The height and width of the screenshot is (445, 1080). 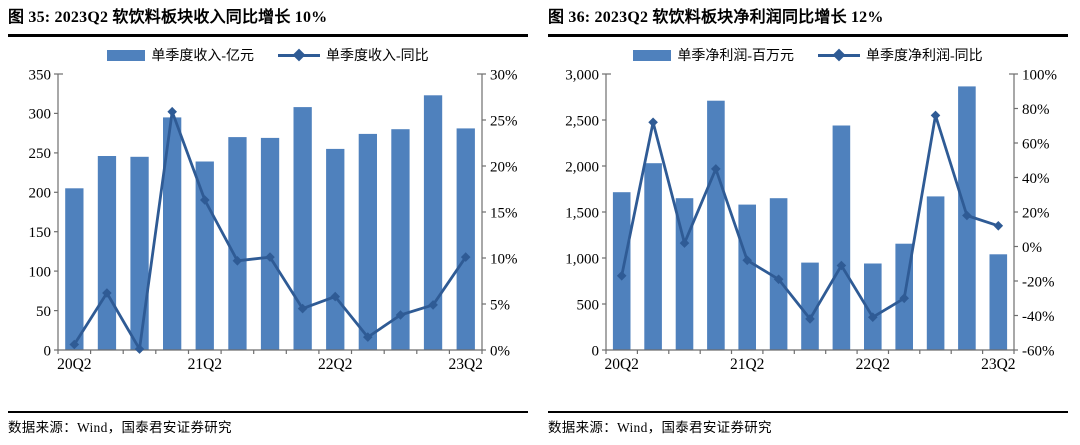 What do you see at coordinates (500, 305) in the screenshot?
I see `right-axis-tick-label: 5%` at bounding box center [500, 305].